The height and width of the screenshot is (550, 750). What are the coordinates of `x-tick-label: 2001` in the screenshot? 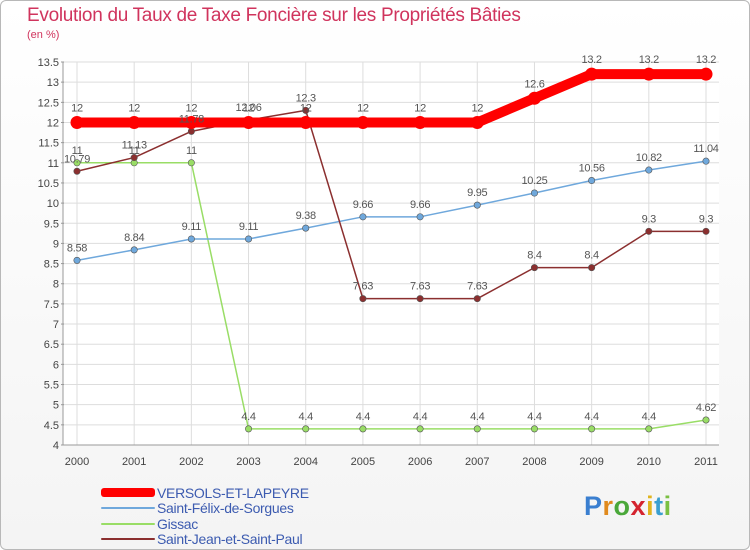 It's located at (134, 462).